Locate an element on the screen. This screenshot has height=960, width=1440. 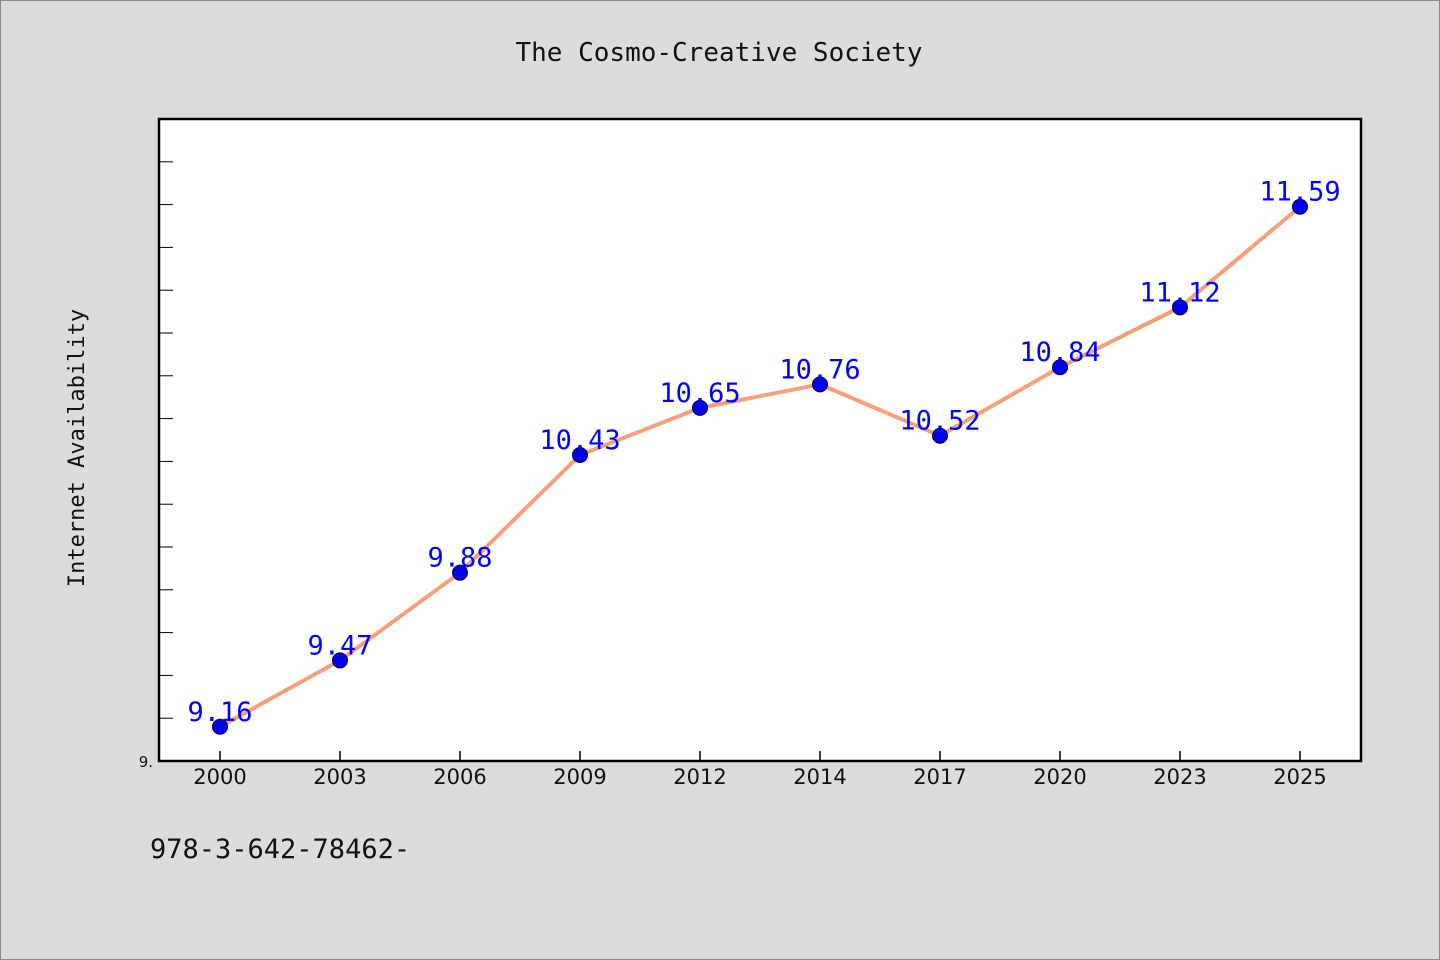
x-tick-label-2006: 2006 is located at coordinates (459, 777).